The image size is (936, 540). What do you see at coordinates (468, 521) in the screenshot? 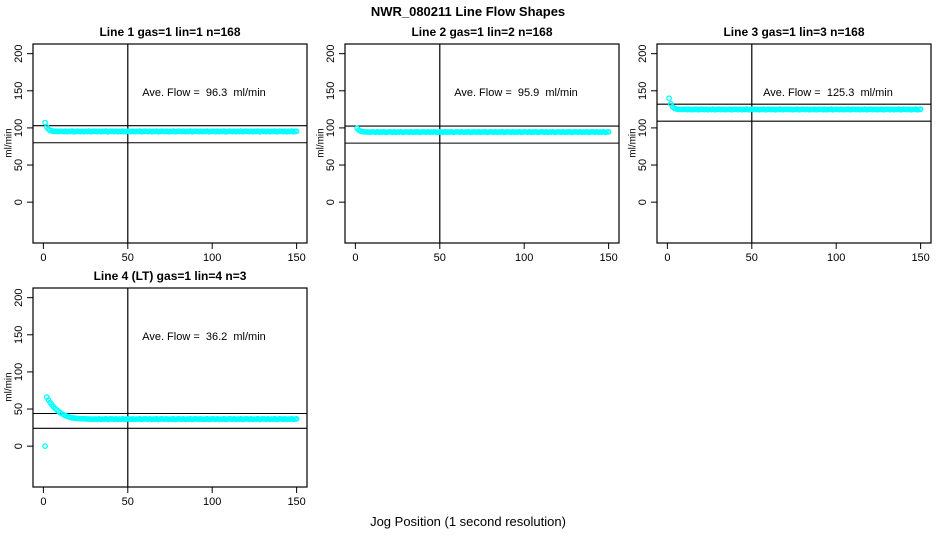
I see `figure-x-axis-label: Jog Position (1 second resolution)` at bounding box center [468, 521].